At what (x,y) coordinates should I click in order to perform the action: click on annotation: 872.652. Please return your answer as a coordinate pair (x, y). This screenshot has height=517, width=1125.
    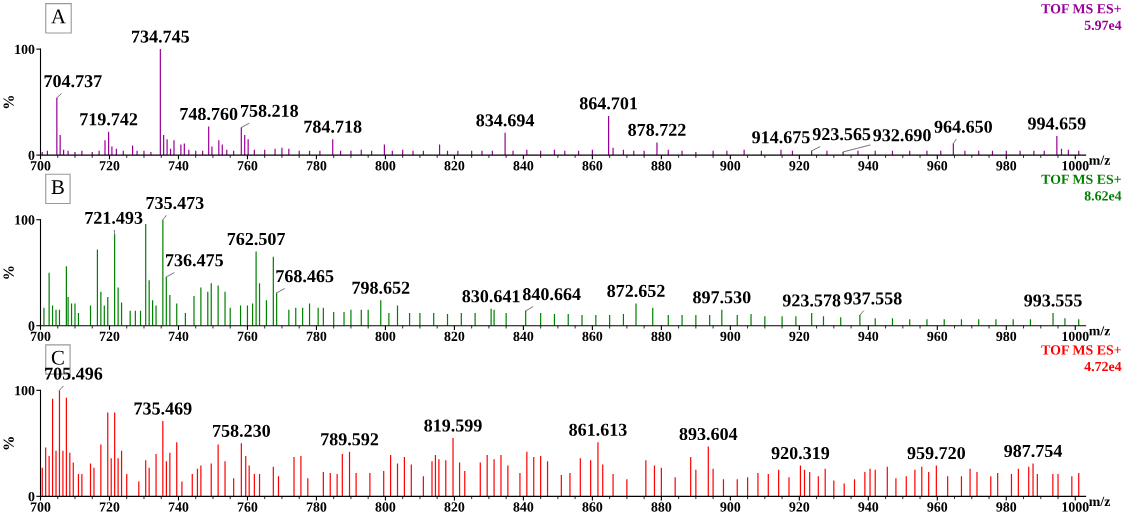
    Looking at the image, I should click on (636, 291).